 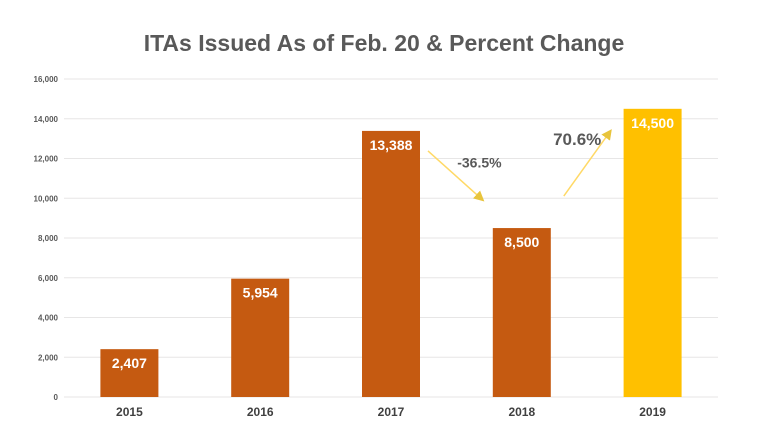 I want to click on y-tick-label: 2,000, so click(x=48, y=357).